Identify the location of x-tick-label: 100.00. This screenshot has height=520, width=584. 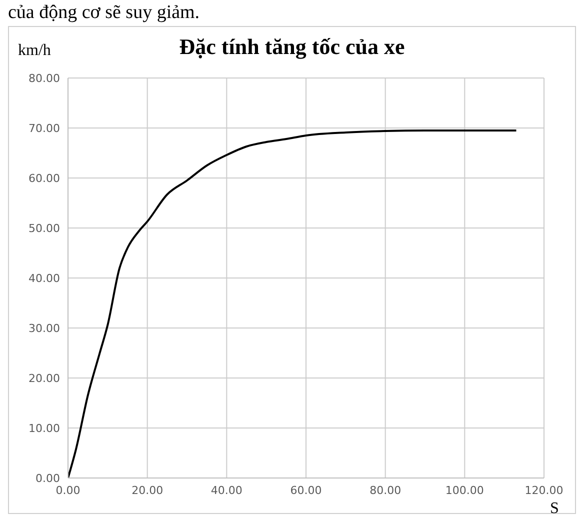
(464, 490).